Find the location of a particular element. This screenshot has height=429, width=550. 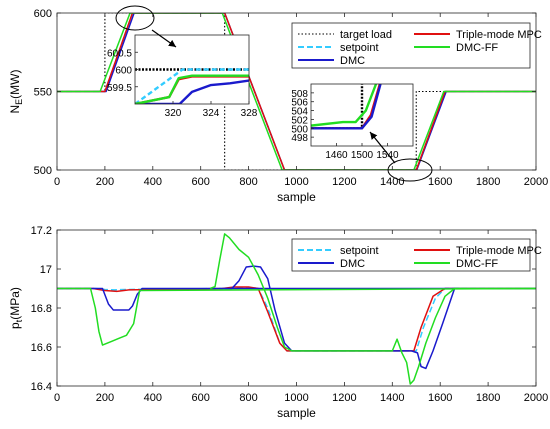

y-axis-label-subscript: t is located at coordinates (19, 320).